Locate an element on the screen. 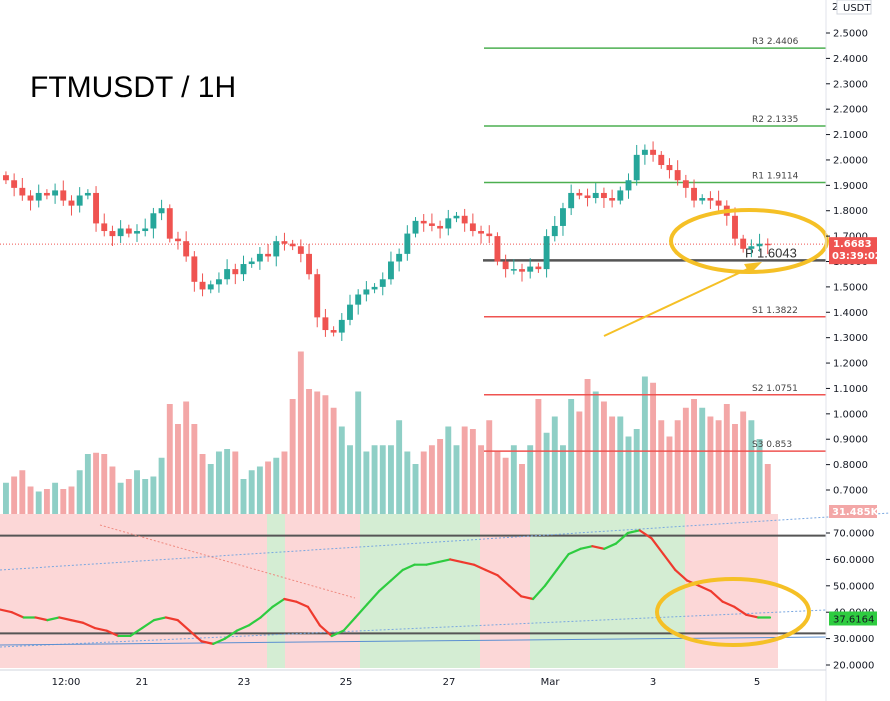 The image size is (890, 701). last-price-tag is located at coordinates (853, 251).